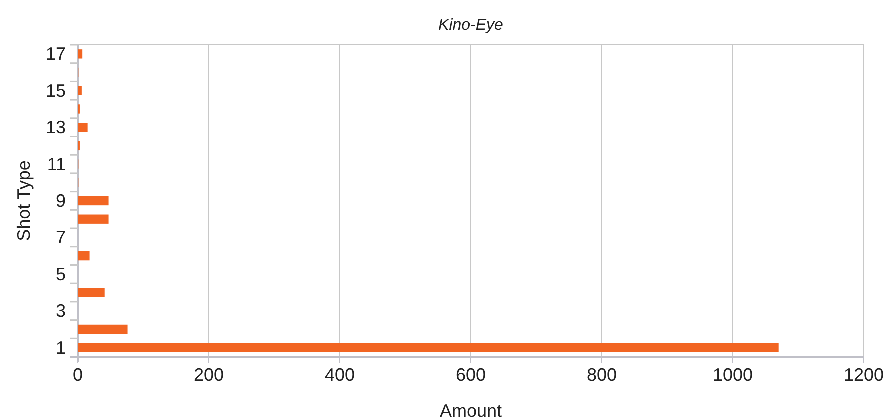  Describe the element at coordinates (471, 375) in the screenshot. I see `x-tick-label: 600` at that location.